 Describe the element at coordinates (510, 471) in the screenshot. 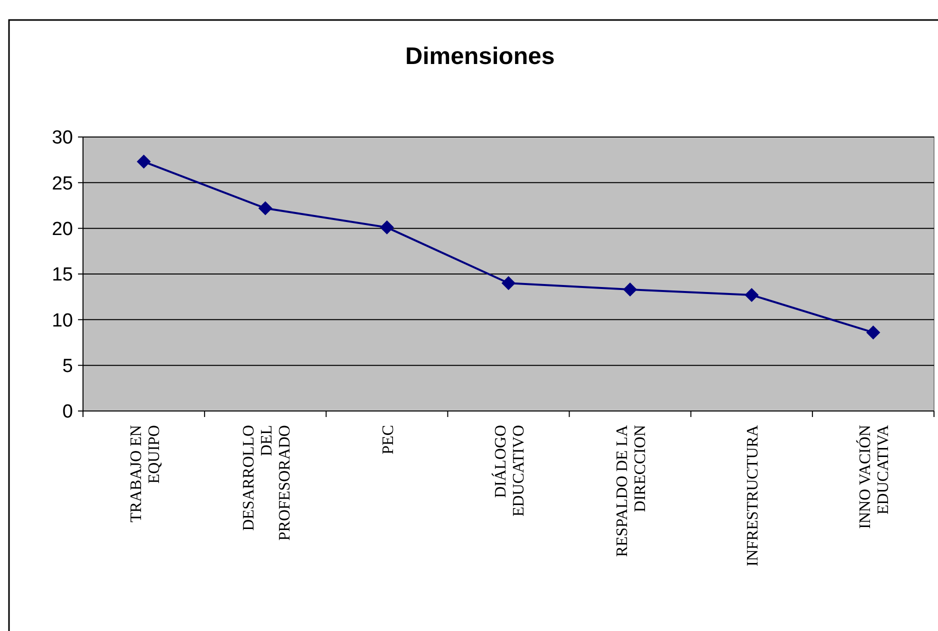

I see `x-tick-label: DIÁLOGO EDUCATIVO` at that location.